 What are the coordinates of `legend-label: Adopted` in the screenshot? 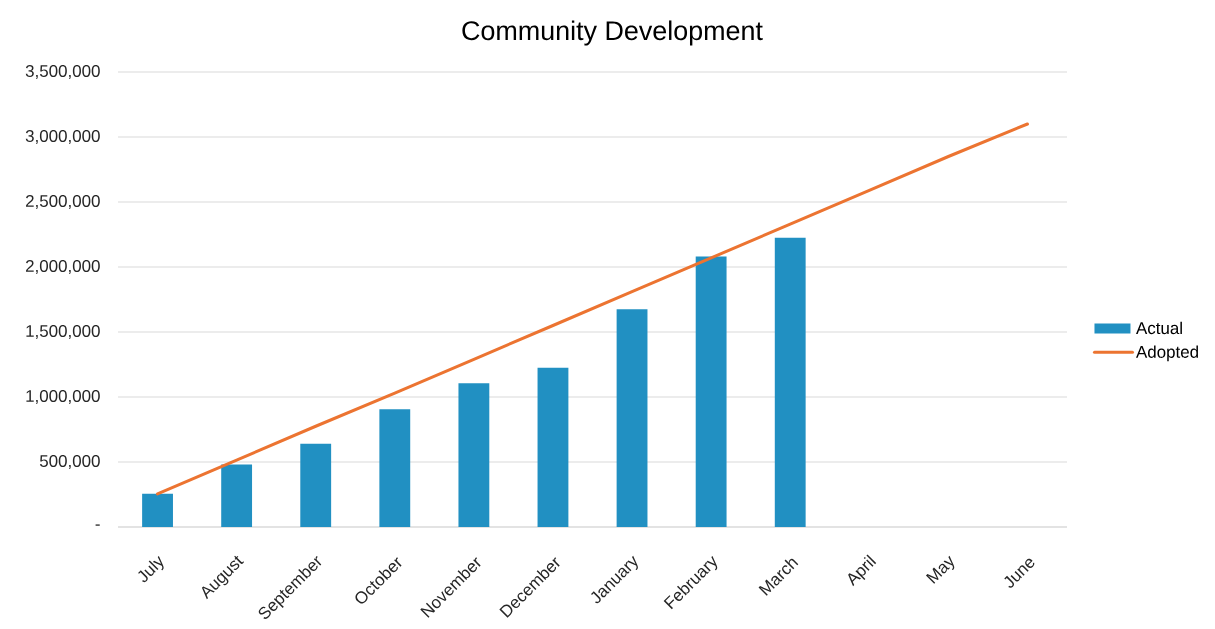 It's located at (1167, 353).